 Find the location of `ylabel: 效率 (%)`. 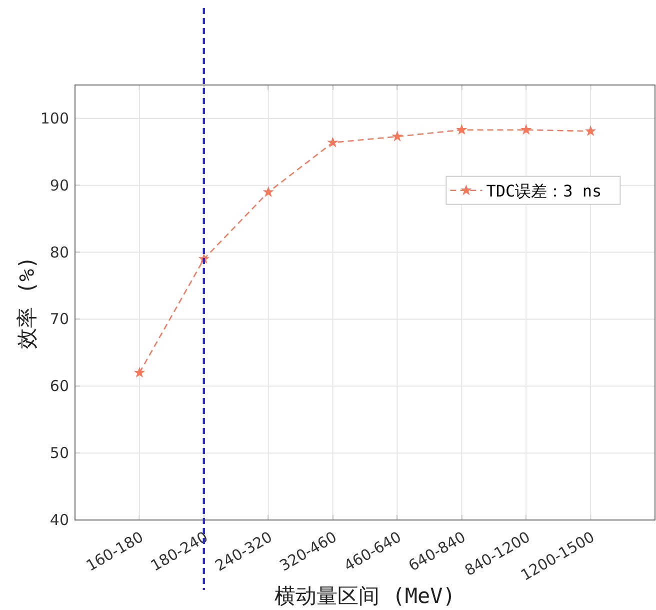

ylabel: 效率 (%) is located at coordinates (27, 302).